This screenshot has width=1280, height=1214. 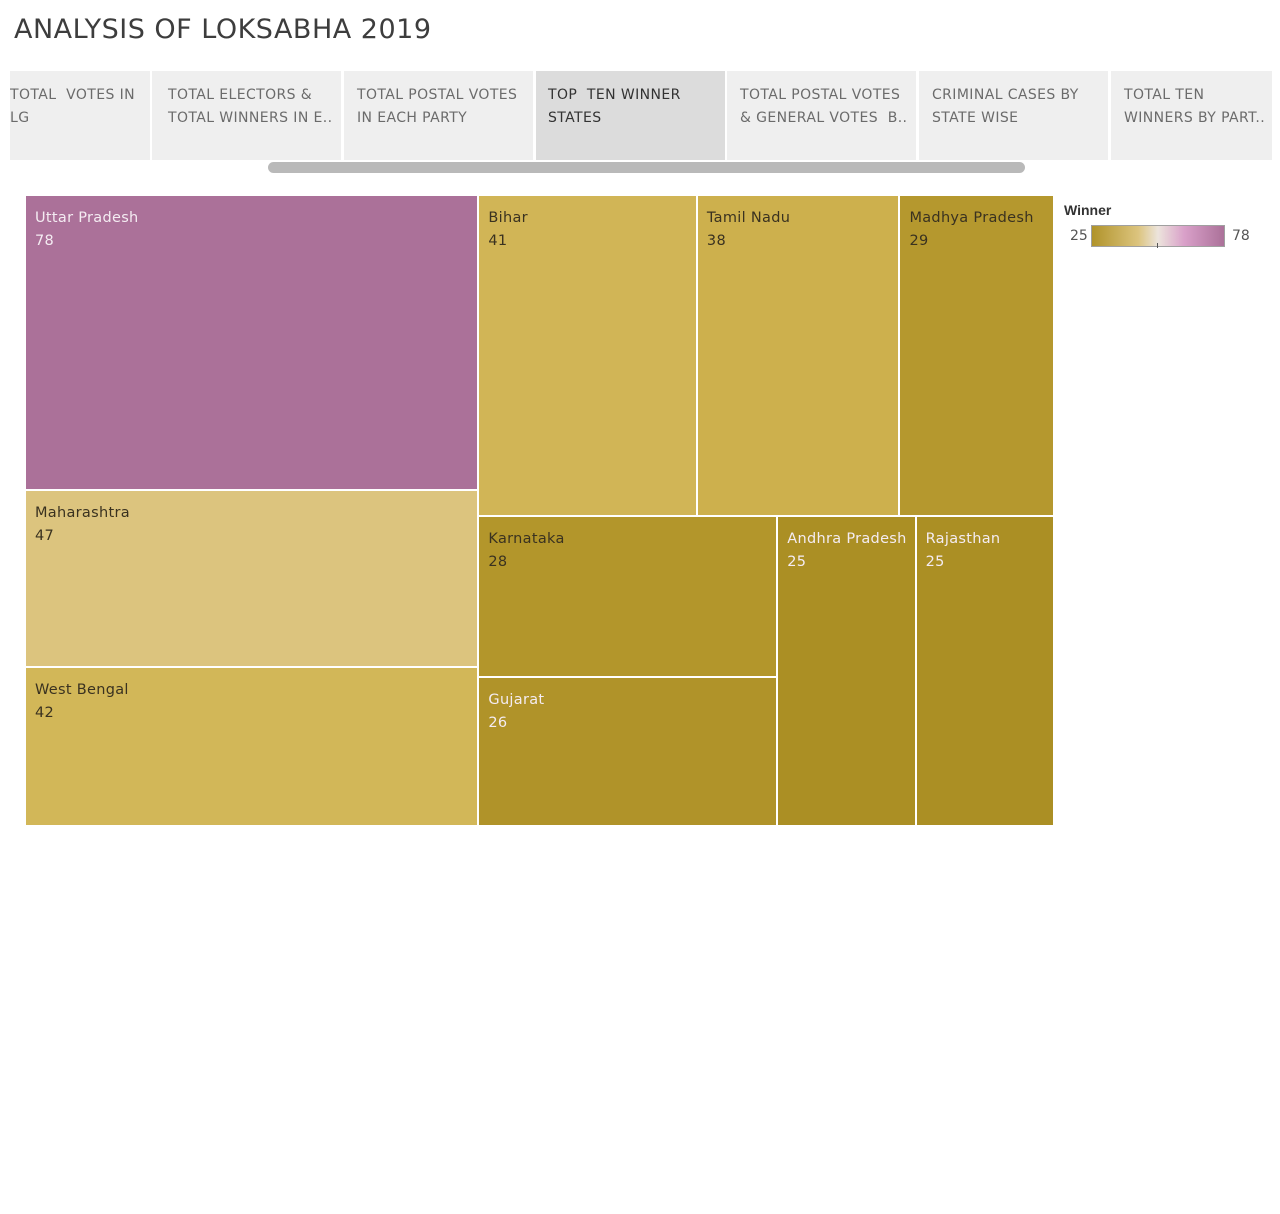 I want to click on tab-label-line1: TOTAL ELECTORS &, so click(x=240, y=95).